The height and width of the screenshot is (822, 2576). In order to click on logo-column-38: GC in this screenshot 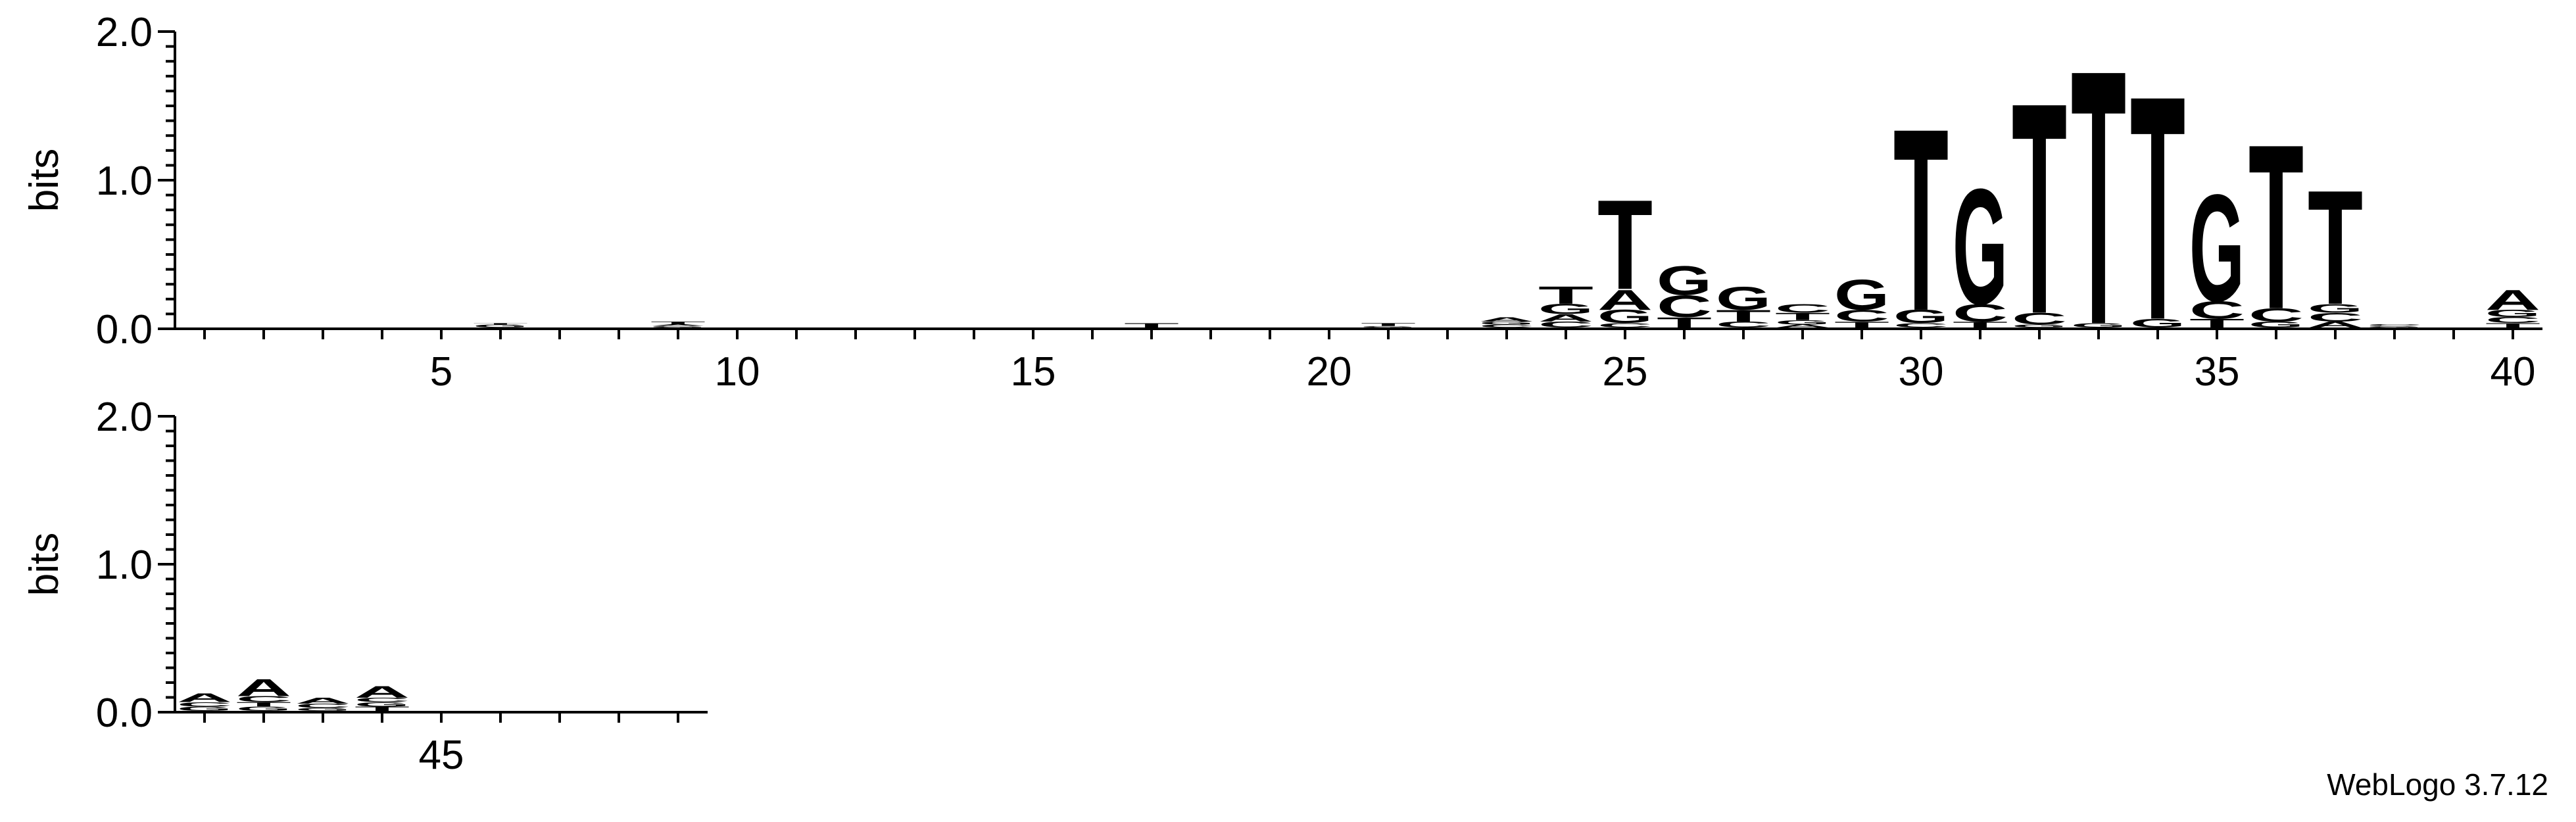, I will do `click(2394, 326)`.